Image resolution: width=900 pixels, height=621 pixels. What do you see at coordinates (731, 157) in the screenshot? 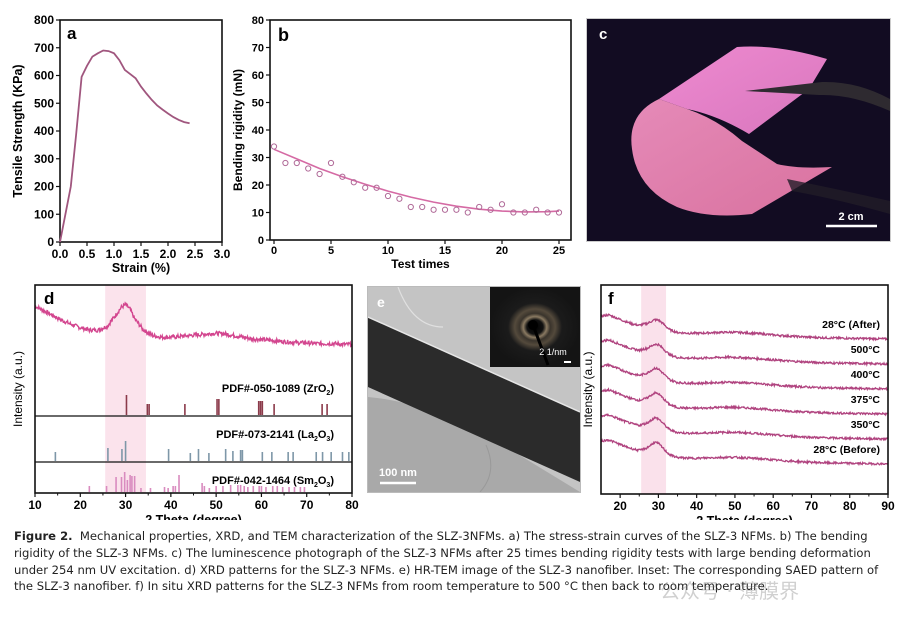
I see `film-bottom-surface` at bounding box center [731, 157].